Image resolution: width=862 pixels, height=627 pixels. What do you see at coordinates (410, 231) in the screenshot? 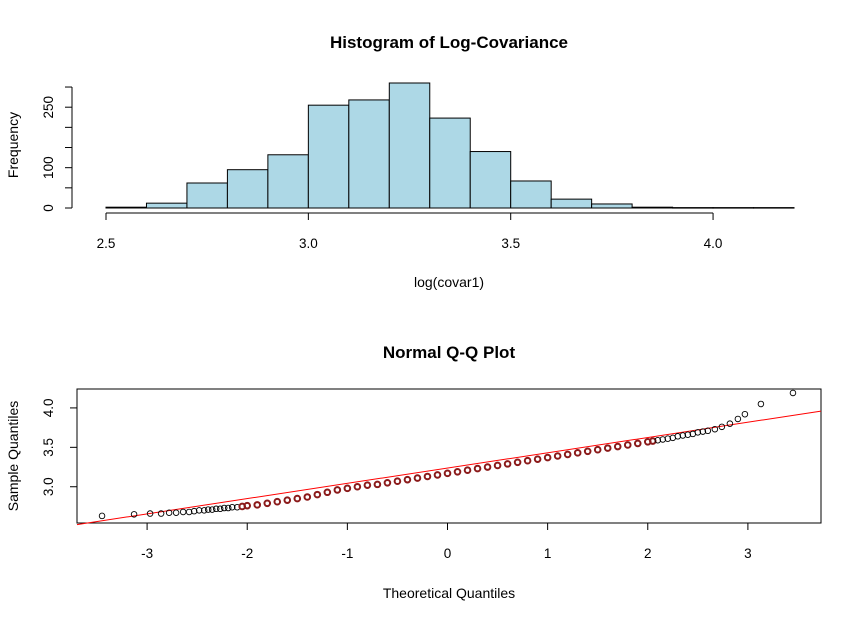
I see `histogram-x-axis: 2.5 3.0 3.5 4.0` at bounding box center [410, 231].